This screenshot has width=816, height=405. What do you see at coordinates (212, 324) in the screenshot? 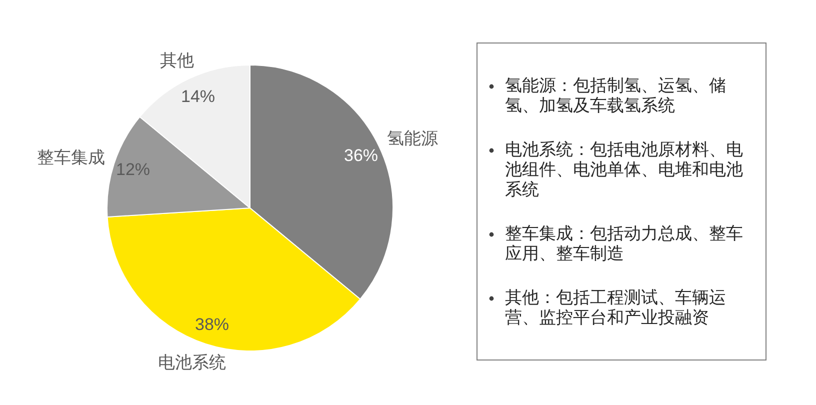
I see `data-label: 38%` at bounding box center [212, 324].